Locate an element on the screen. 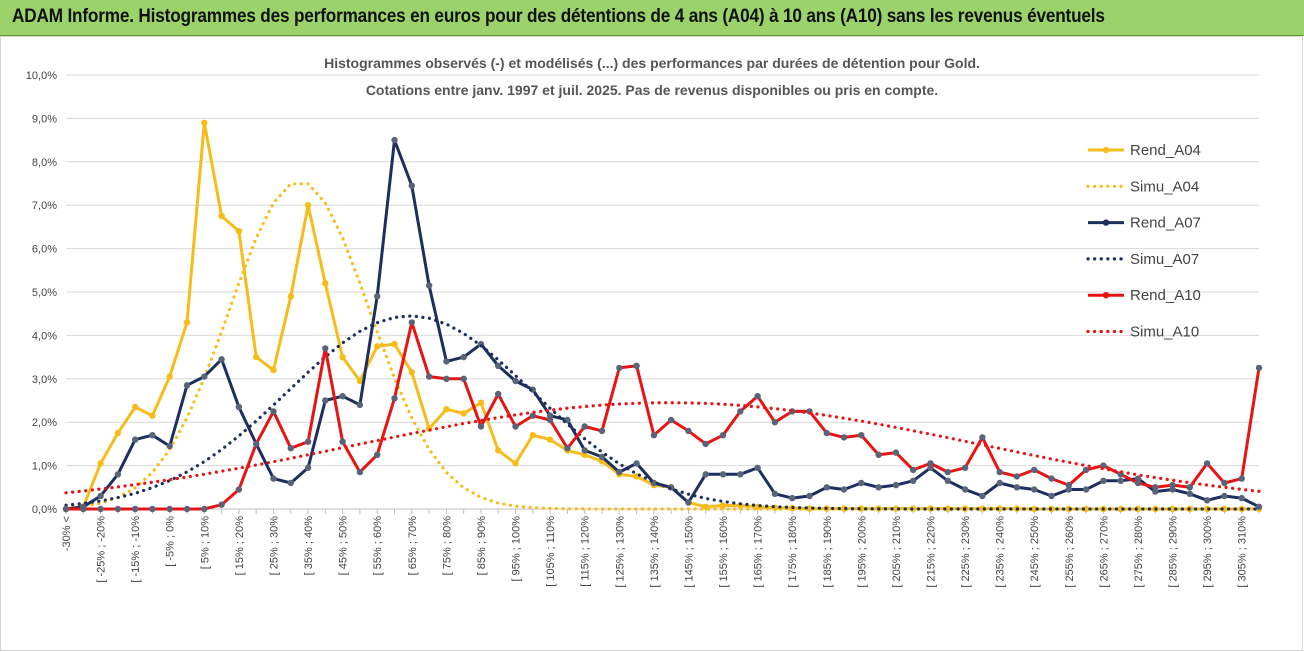 The height and width of the screenshot is (652, 1304). x-tick-label: [ 225% ; 230% is located at coordinates (966, 552).